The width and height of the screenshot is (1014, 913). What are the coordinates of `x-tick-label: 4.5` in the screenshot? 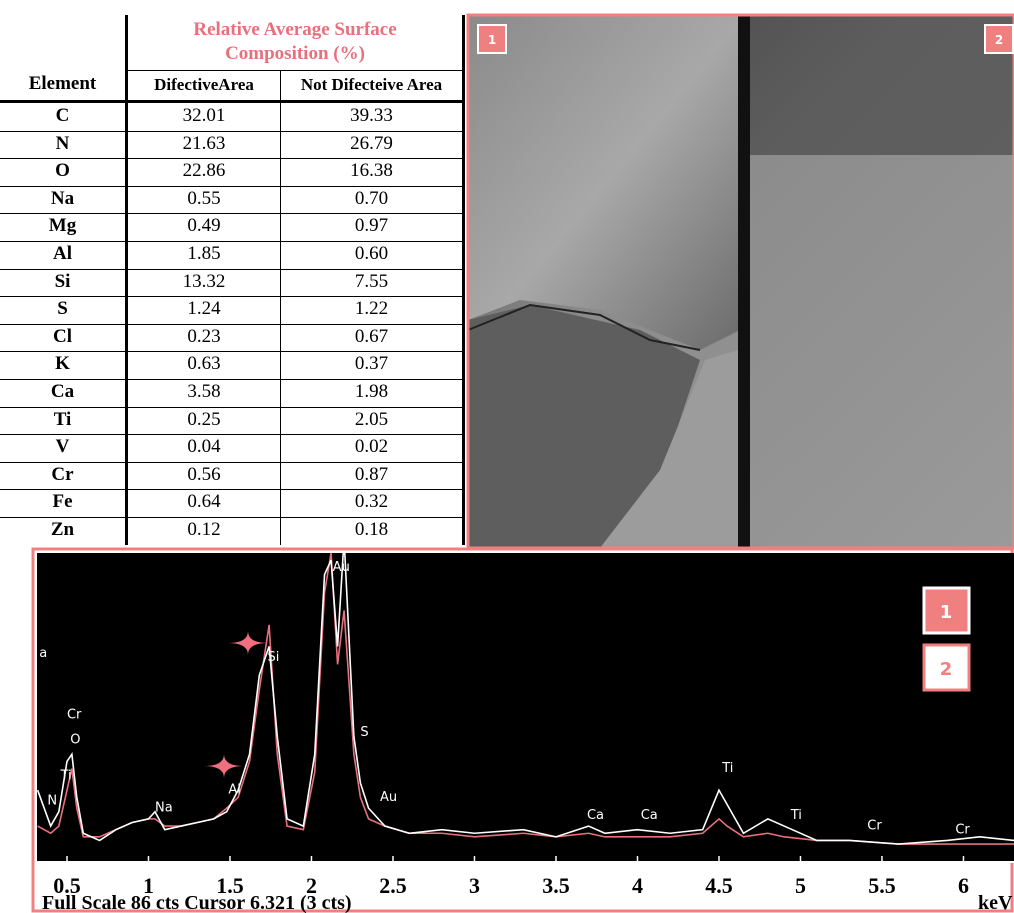 It's located at (719, 885).